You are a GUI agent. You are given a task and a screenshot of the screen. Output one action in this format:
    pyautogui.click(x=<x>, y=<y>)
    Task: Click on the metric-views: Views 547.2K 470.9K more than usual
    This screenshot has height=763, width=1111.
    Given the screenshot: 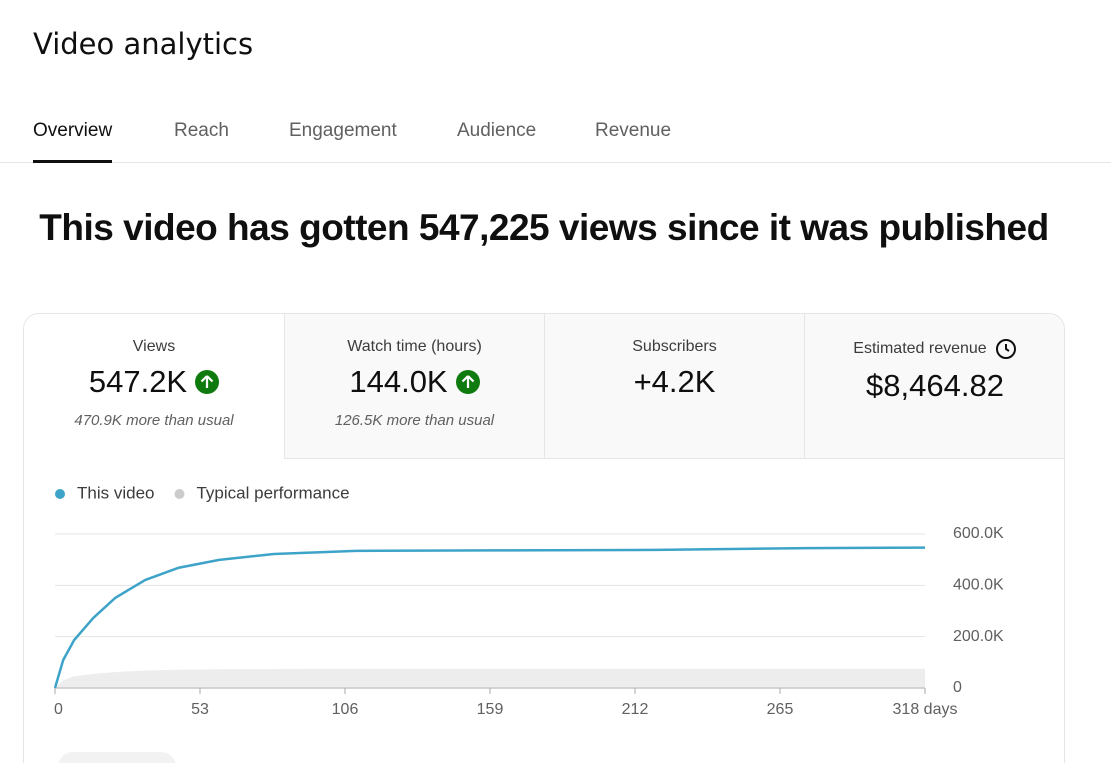 What is the action you would take?
    pyautogui.click(x=154, y=386)
    